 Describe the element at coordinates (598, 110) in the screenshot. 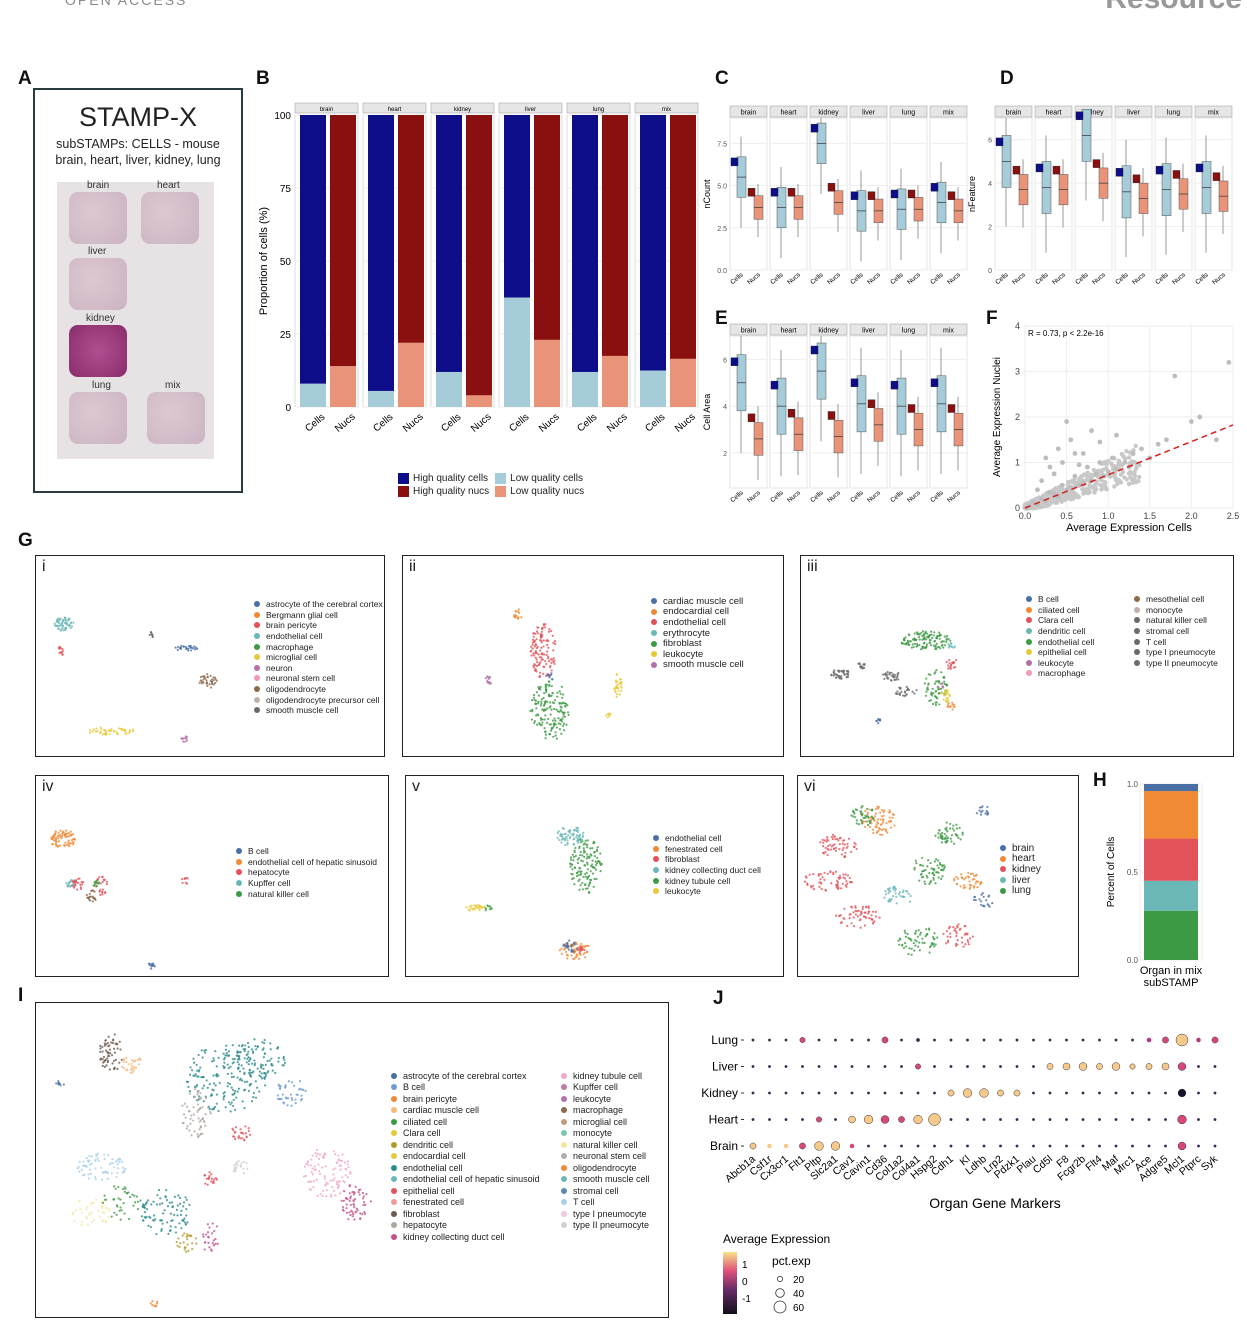

I see `facet-label: lung` at that location.